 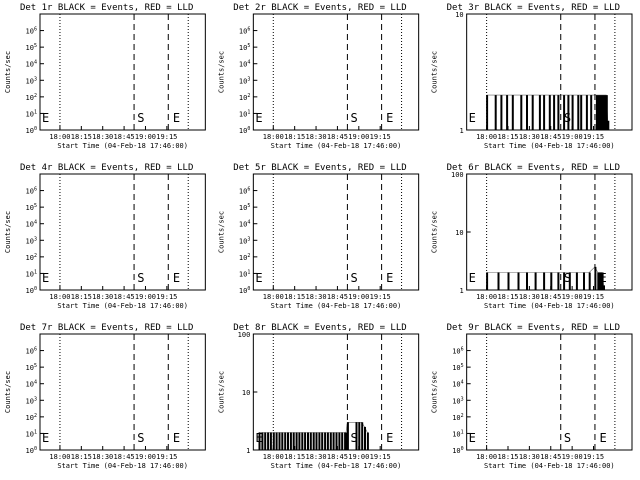 I want to click on panel-title: Det 8r BLACK = Events, RED = LLD, so click(x=319, y=328).